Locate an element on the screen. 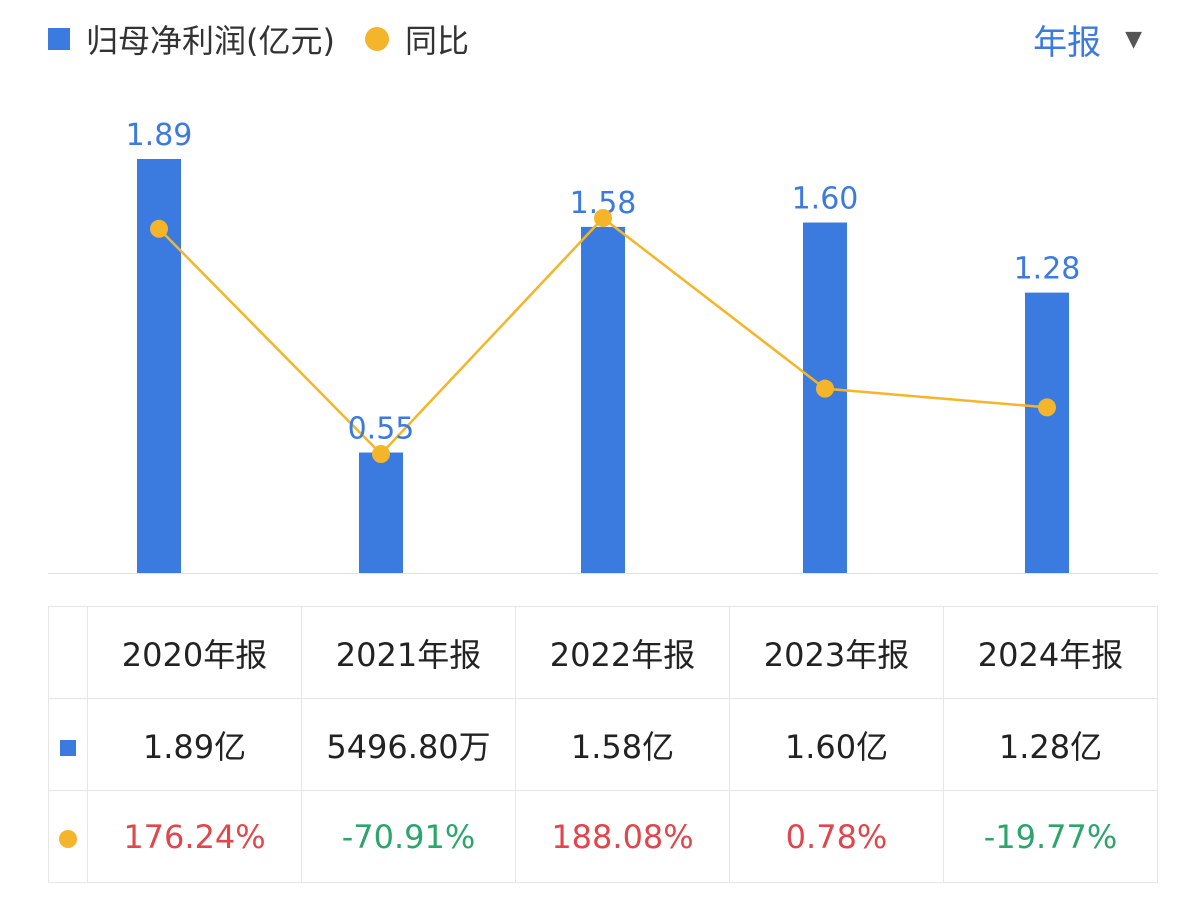  period-selector: 年报 ▼ is located at coordinates (1087, 39).